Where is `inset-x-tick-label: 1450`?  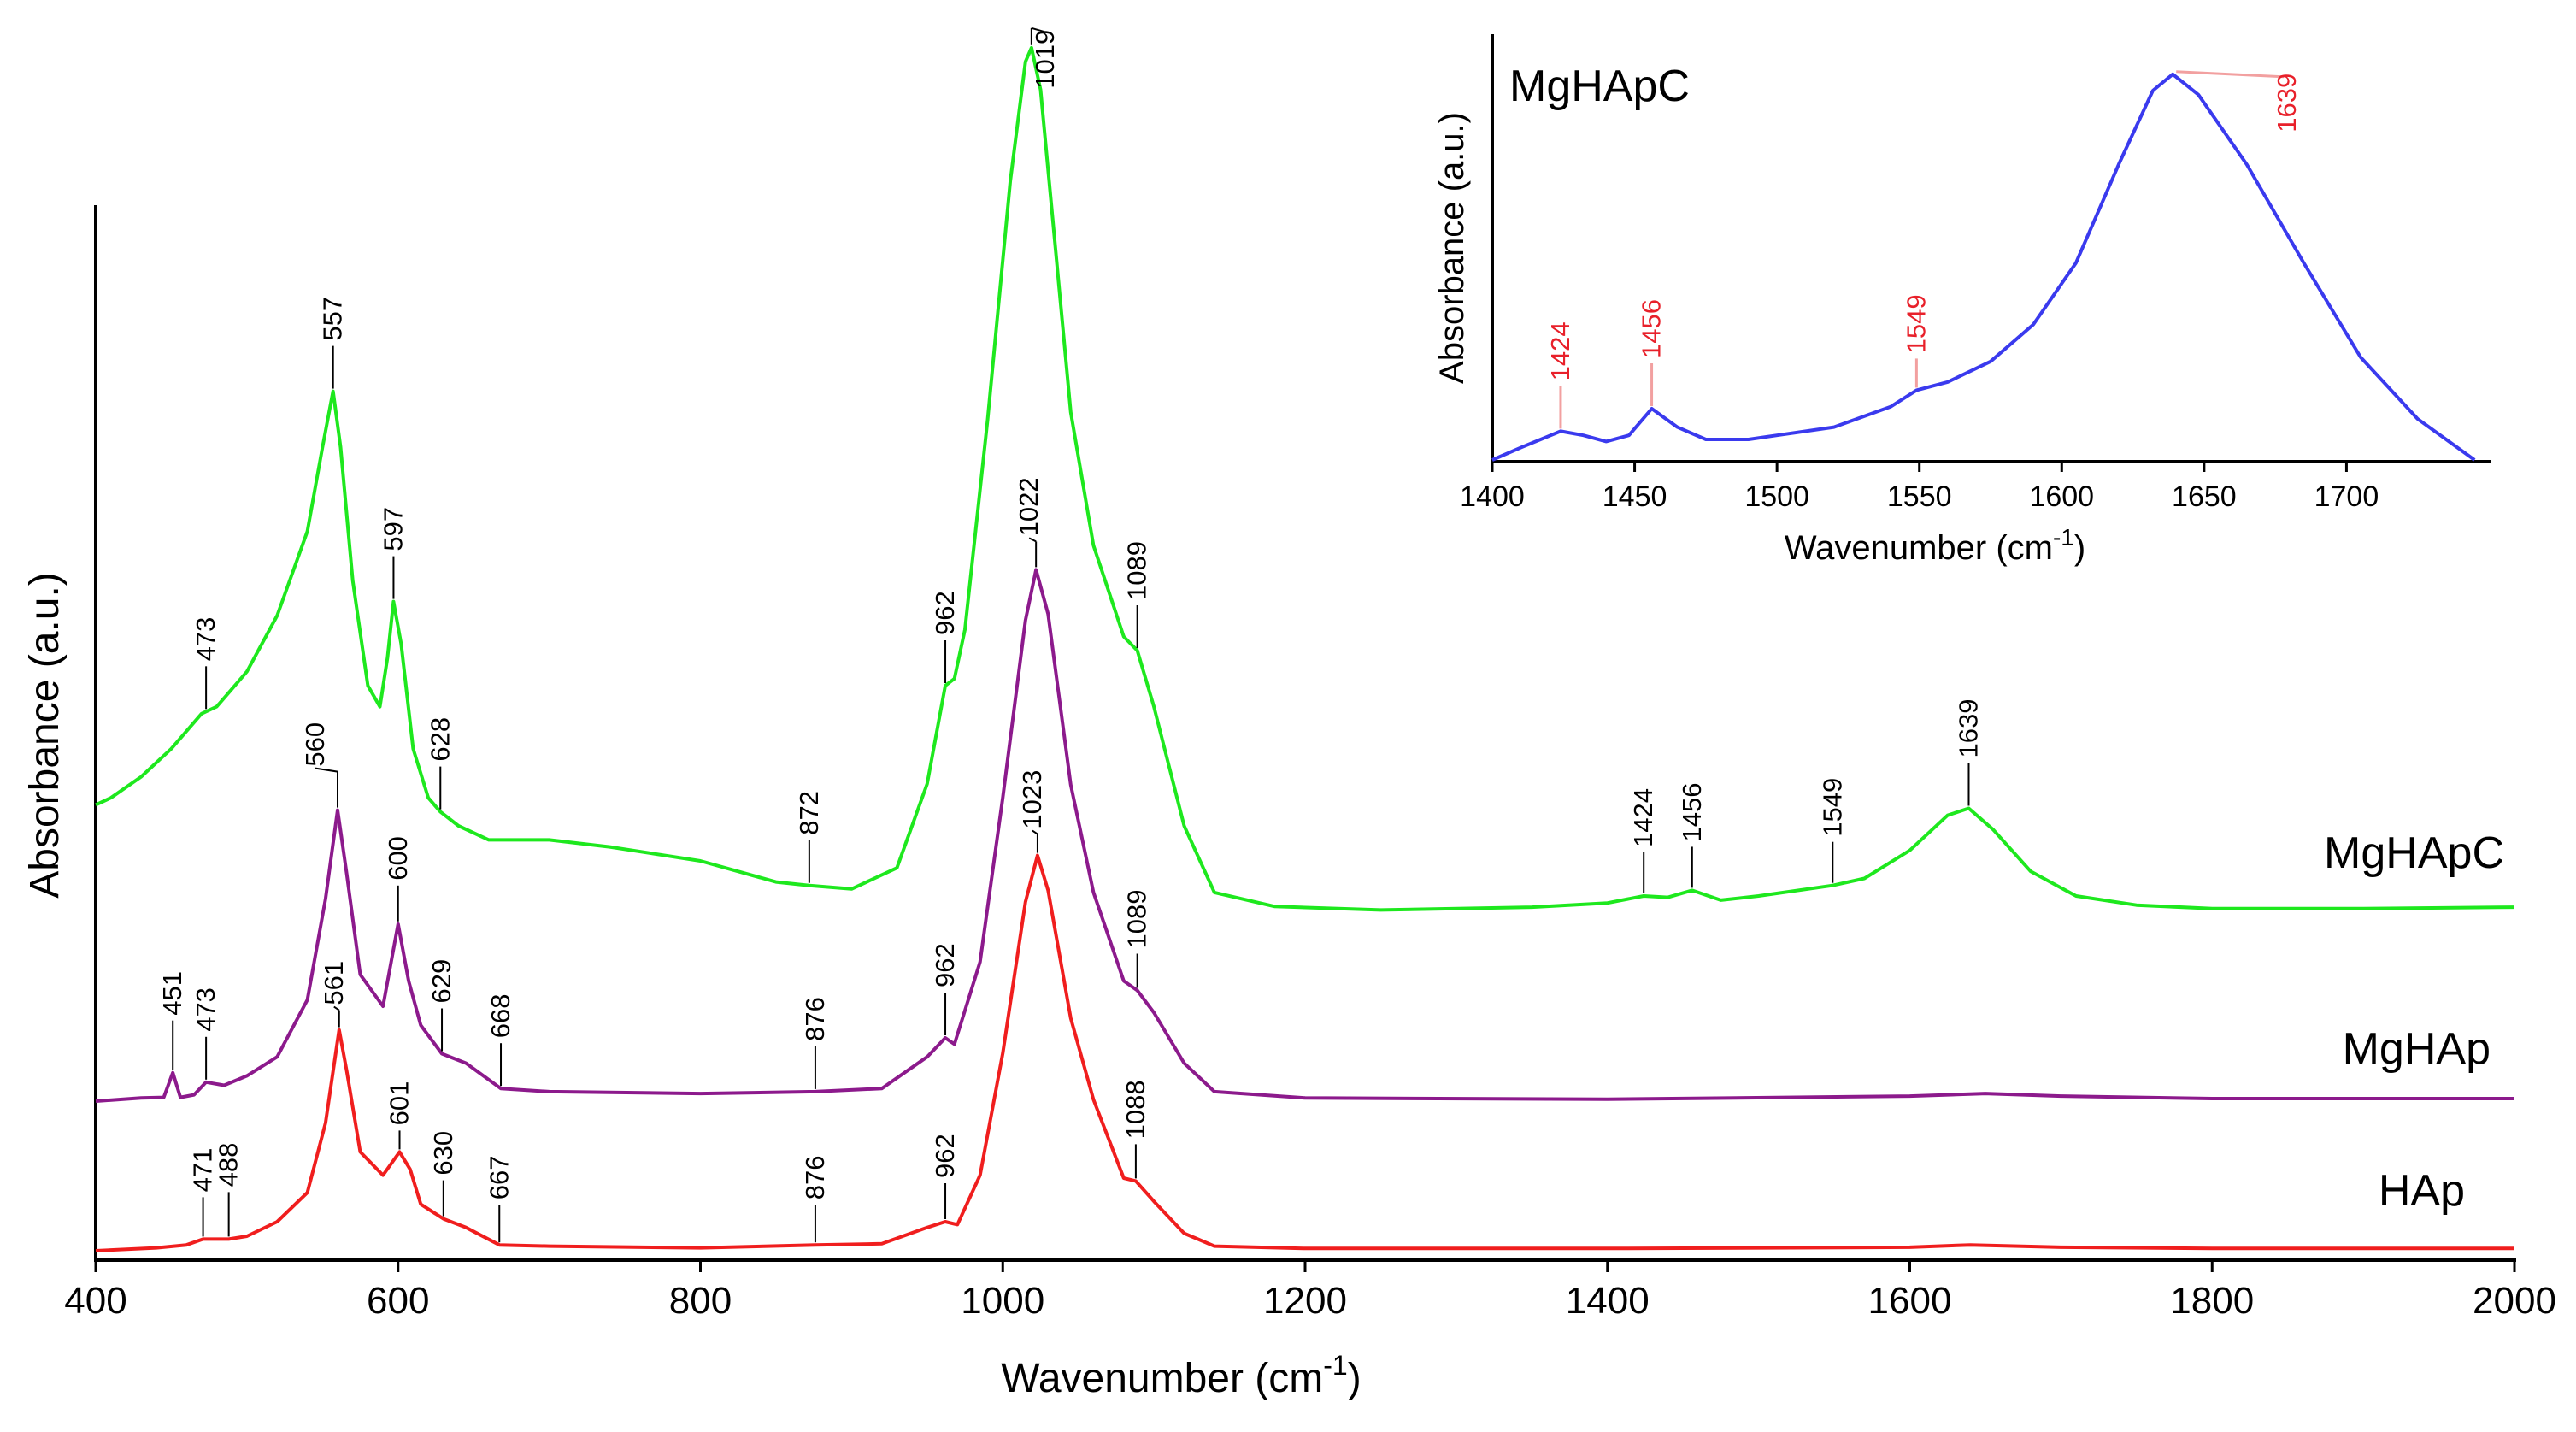 inset-x-tick-label: 1450 is located at coordinates (1635, 496).